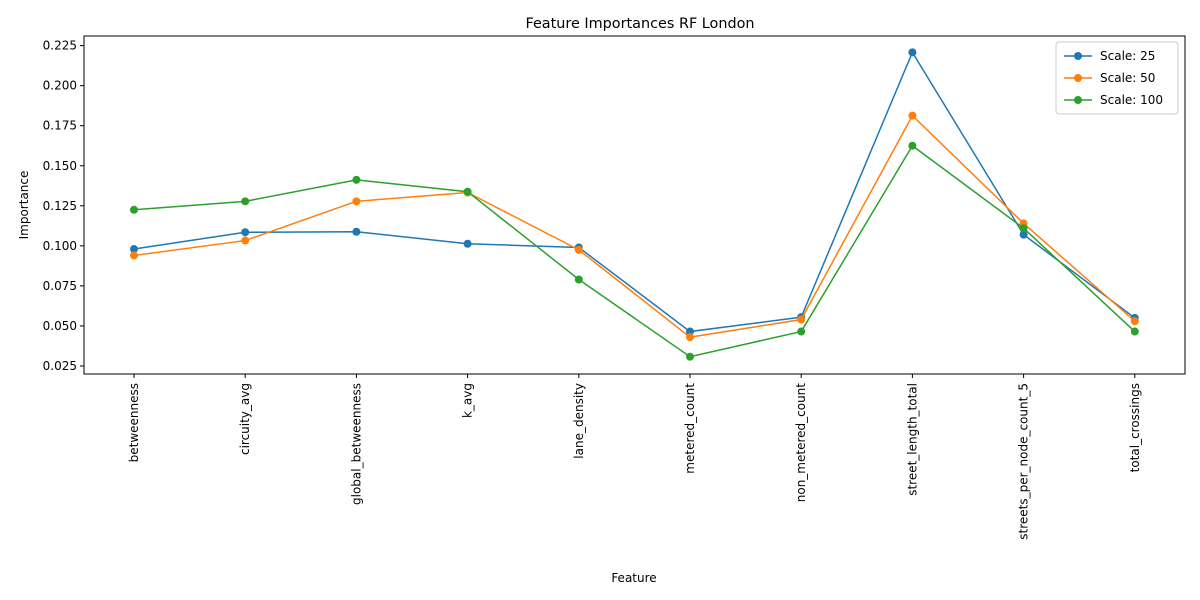  Describe the element at coordinates (60, 246) in the screenshot. I see `y-tick-label: 0.100` at that location.